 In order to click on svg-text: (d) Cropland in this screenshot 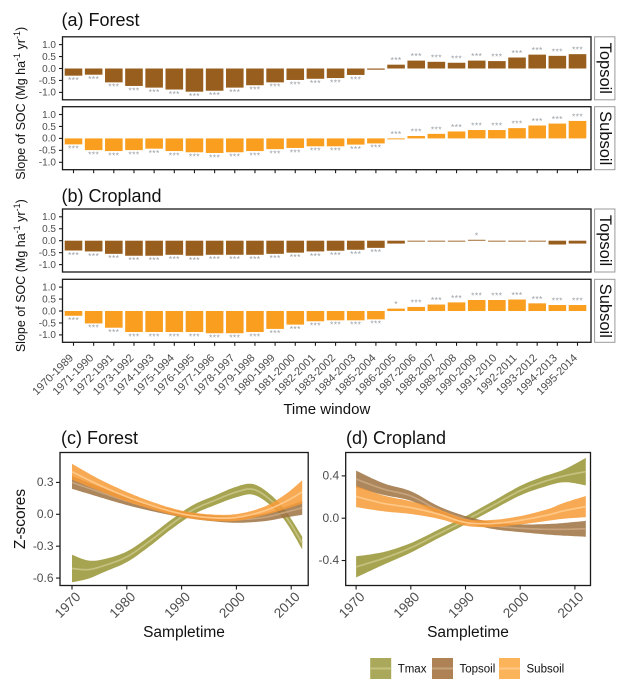, I will do `click(396, 438)`.